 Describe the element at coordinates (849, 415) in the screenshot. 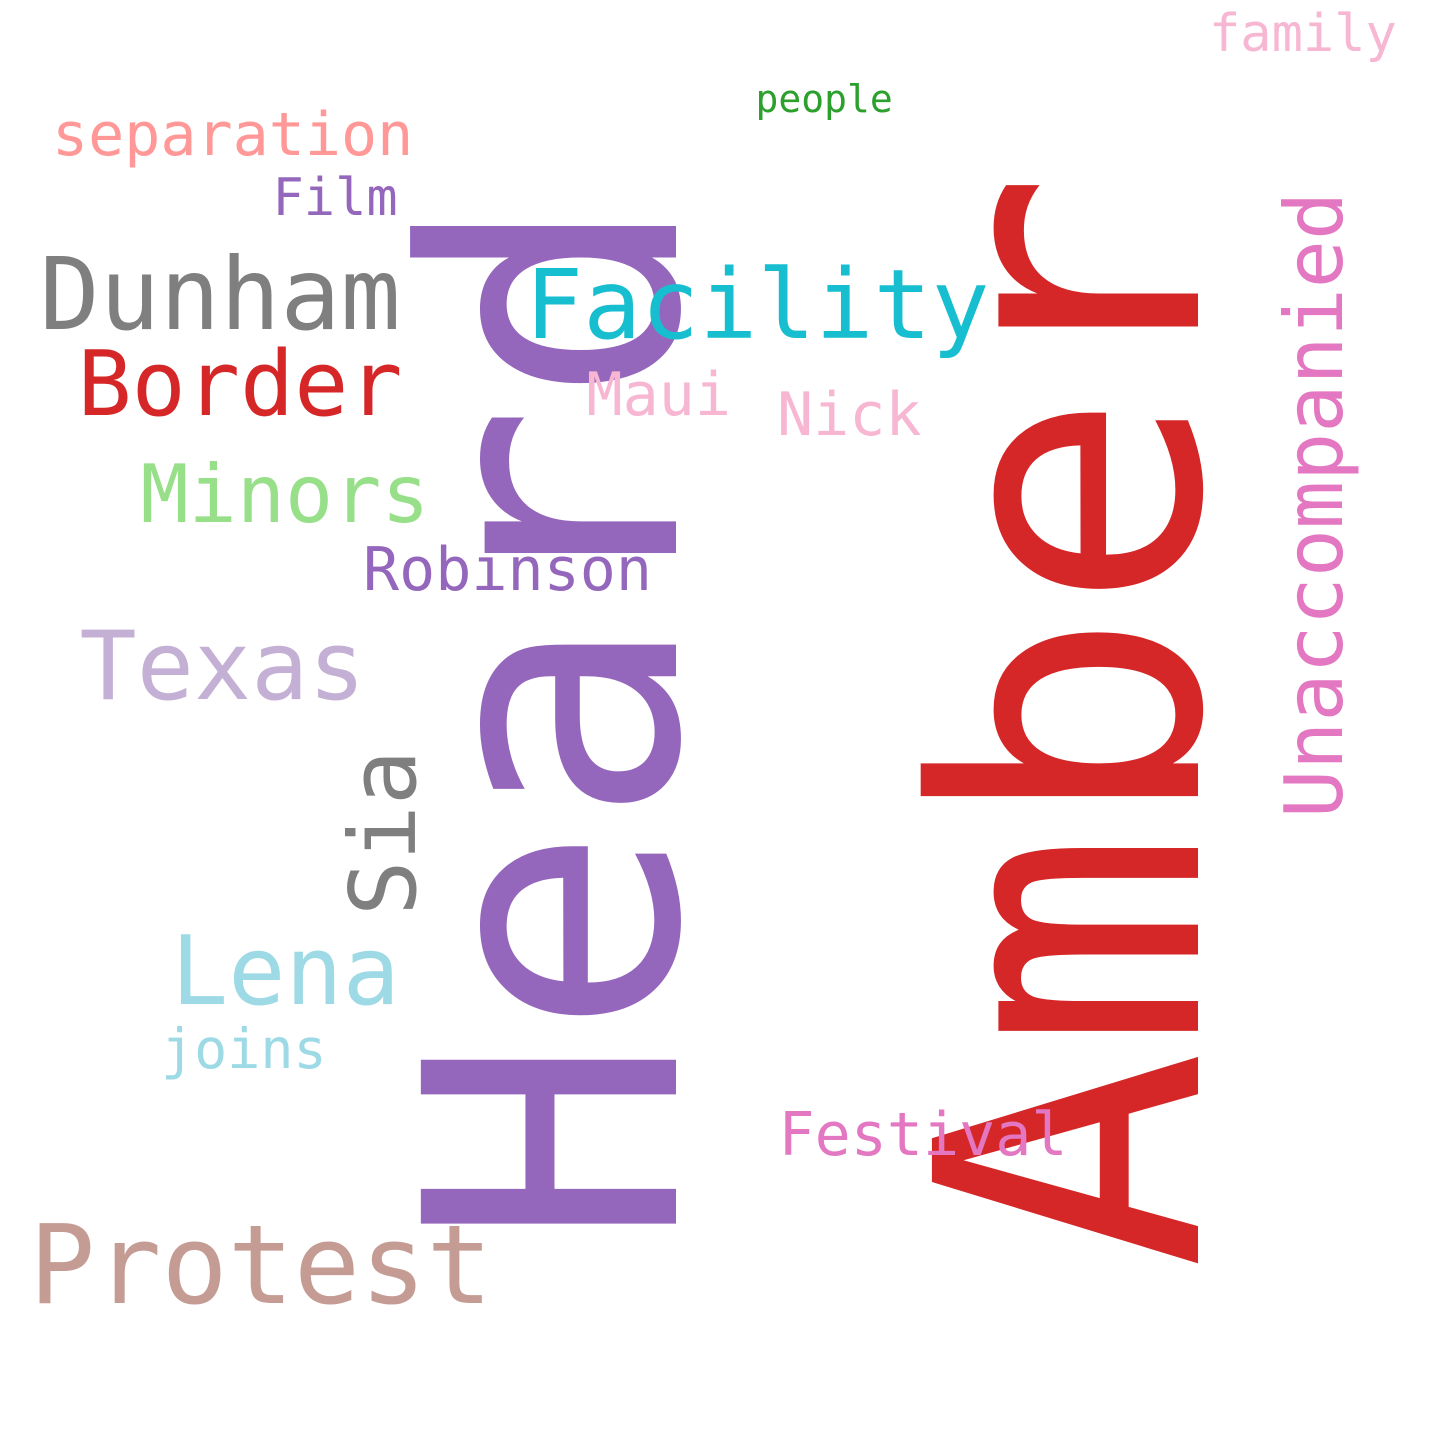

I see `word-nick: Nick` at that location.